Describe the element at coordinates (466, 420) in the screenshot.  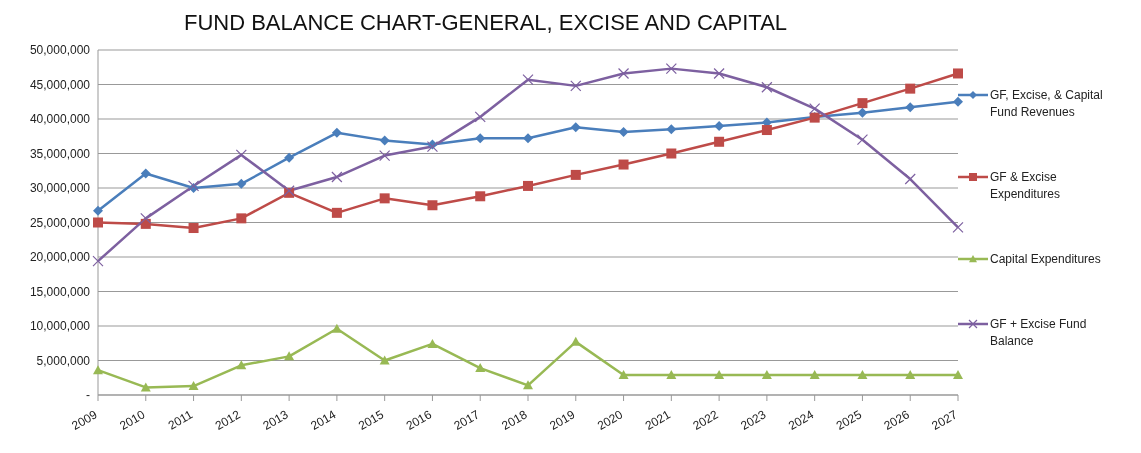
I see `x-tick-label: 2017` at that location.